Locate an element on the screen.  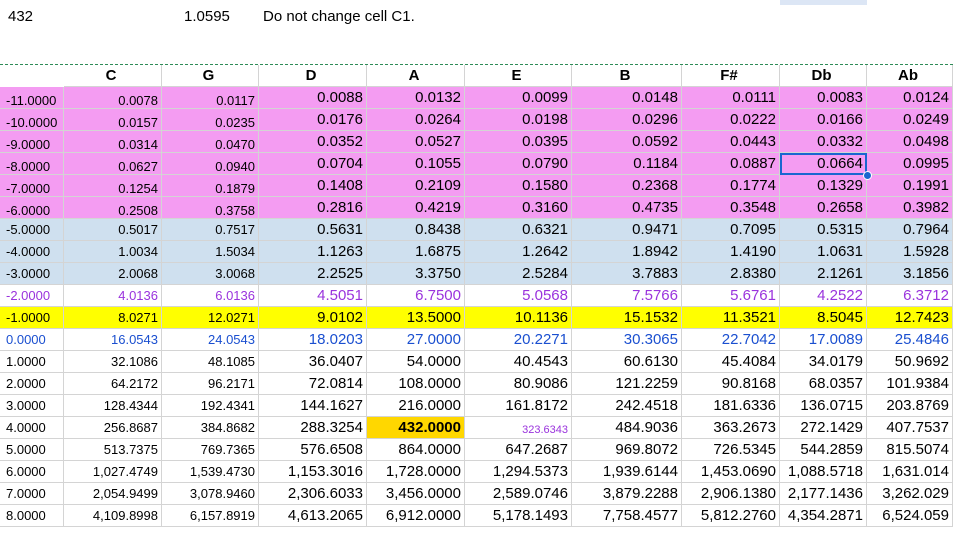
data-cell: 1,631.014 is located at coordinates (910, 472).